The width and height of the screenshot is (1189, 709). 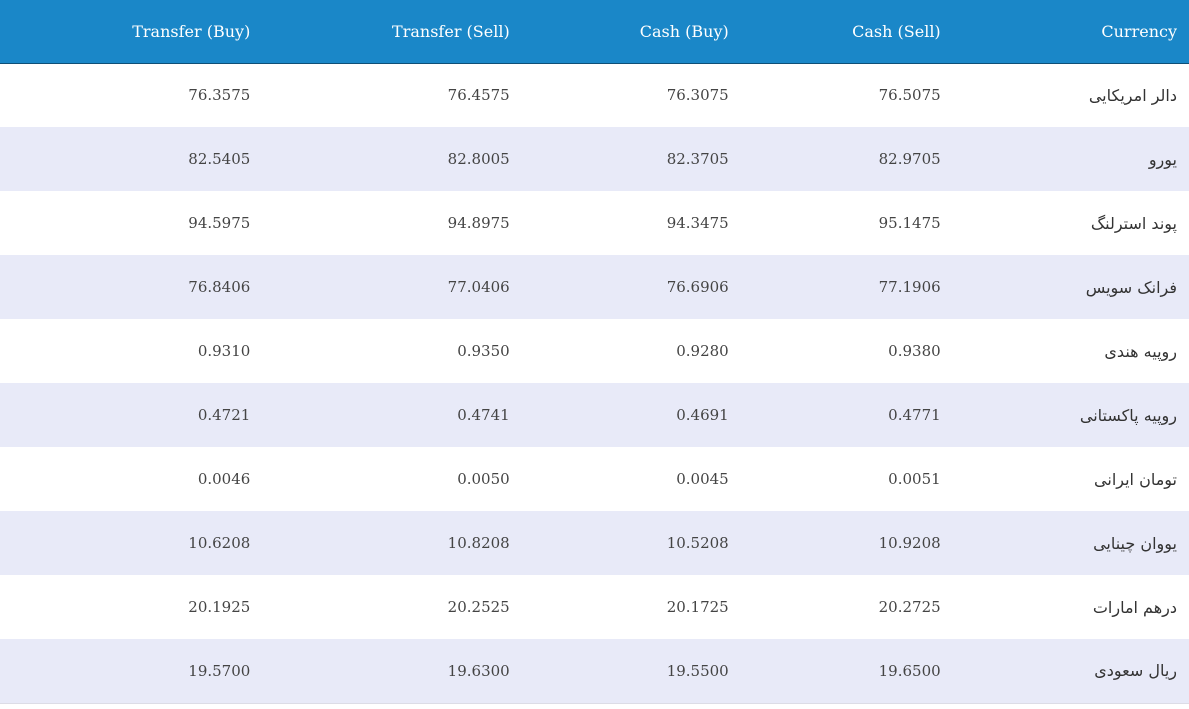 I want to click on cash-buy-cell: 82.3705, so click(x=697, y=159).